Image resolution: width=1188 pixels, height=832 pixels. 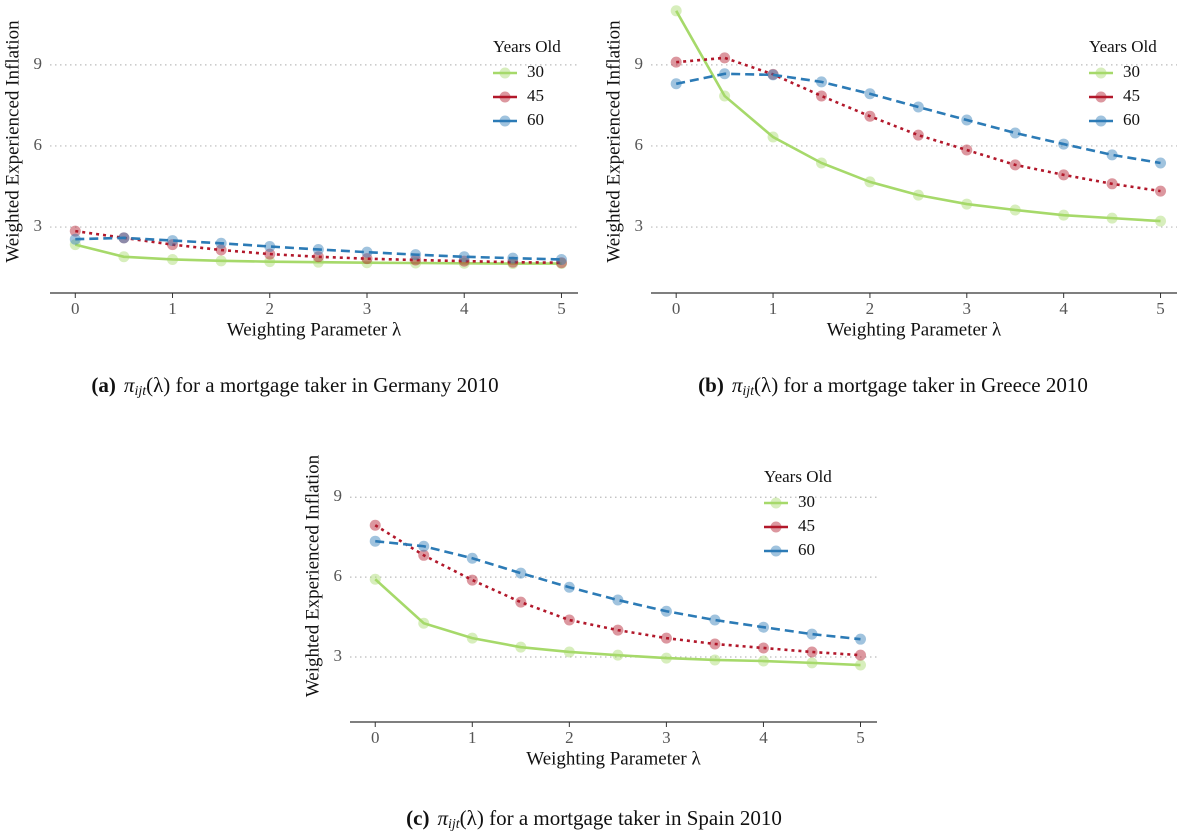 What do you see at coordinates (914, 329) in the screenshot?
I see `x-axis-label: Weighting Parameter λ` at bounding box center [914, 329].